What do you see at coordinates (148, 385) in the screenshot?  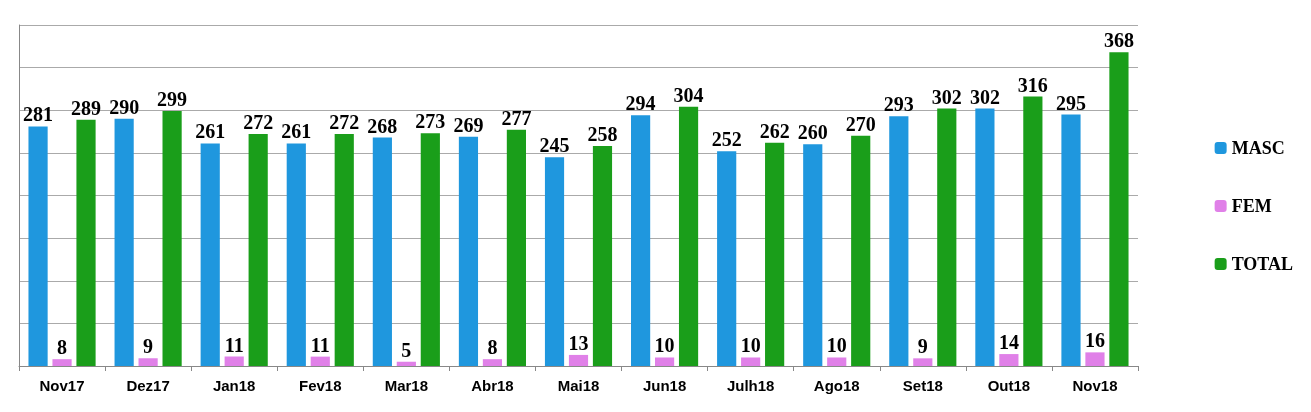 I see `x-tick-label: Dez17` at bounding box center [148, 385].